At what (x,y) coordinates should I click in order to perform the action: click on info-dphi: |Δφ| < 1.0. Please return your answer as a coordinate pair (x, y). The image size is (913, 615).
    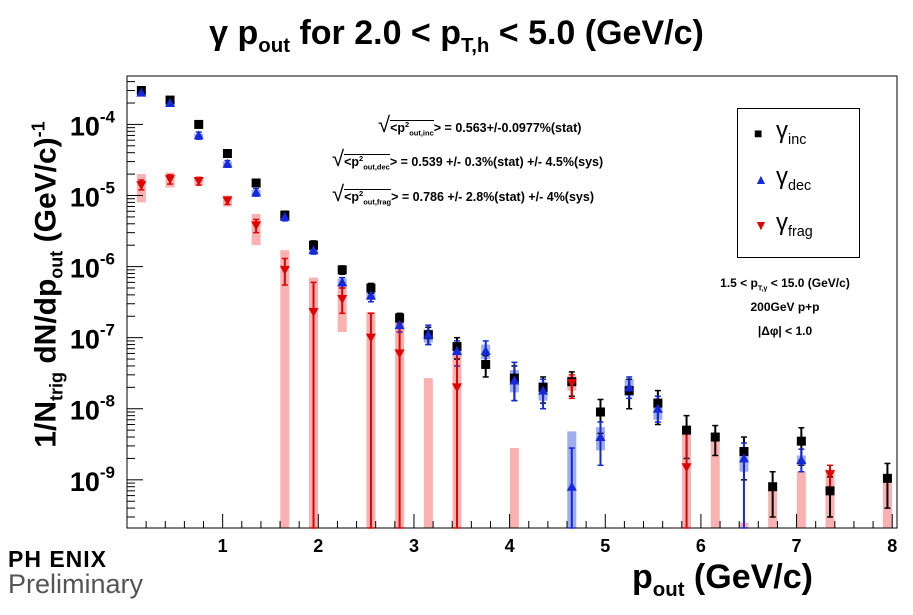
    Looking at the image, I should click on (785, 331).